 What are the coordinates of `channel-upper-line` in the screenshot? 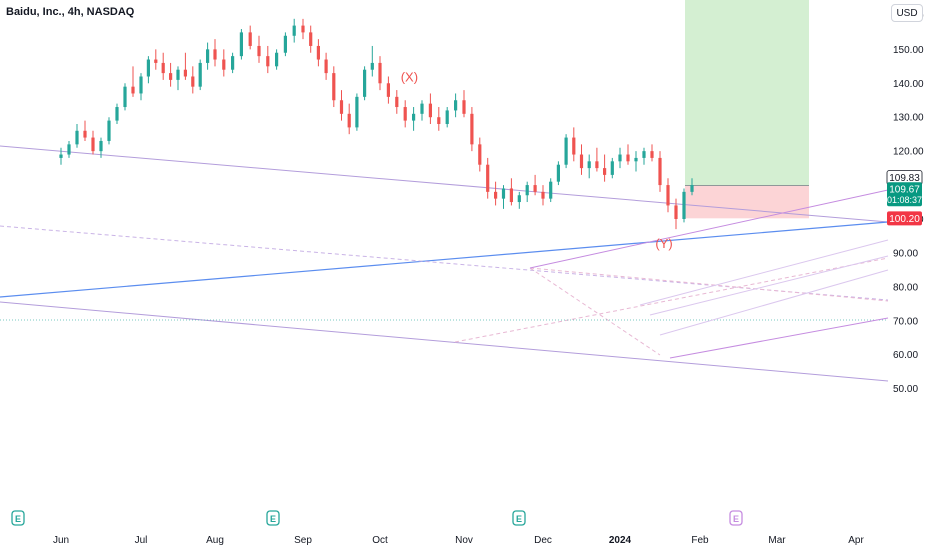 It's located at (444, 184).